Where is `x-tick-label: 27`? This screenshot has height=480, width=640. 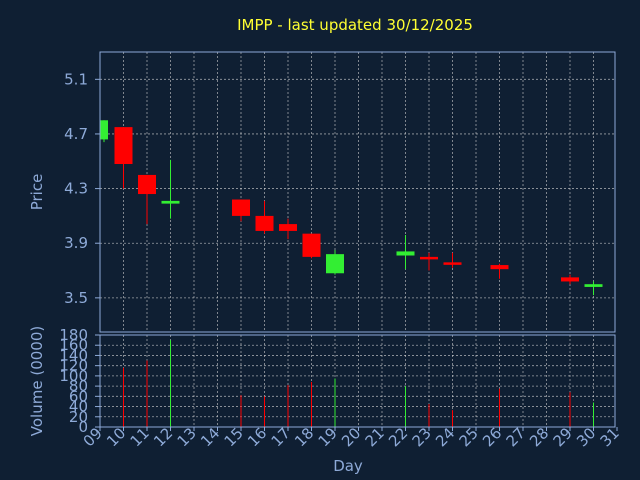
x-tick-label: 27 is located at coordinates (516, 437).